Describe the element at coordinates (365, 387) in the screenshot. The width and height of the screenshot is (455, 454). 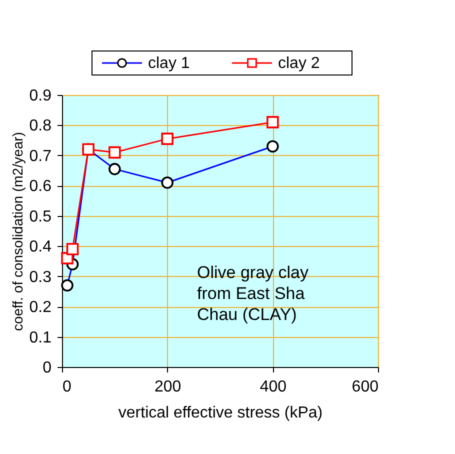
I see `x-tick-label: 600` at that location.